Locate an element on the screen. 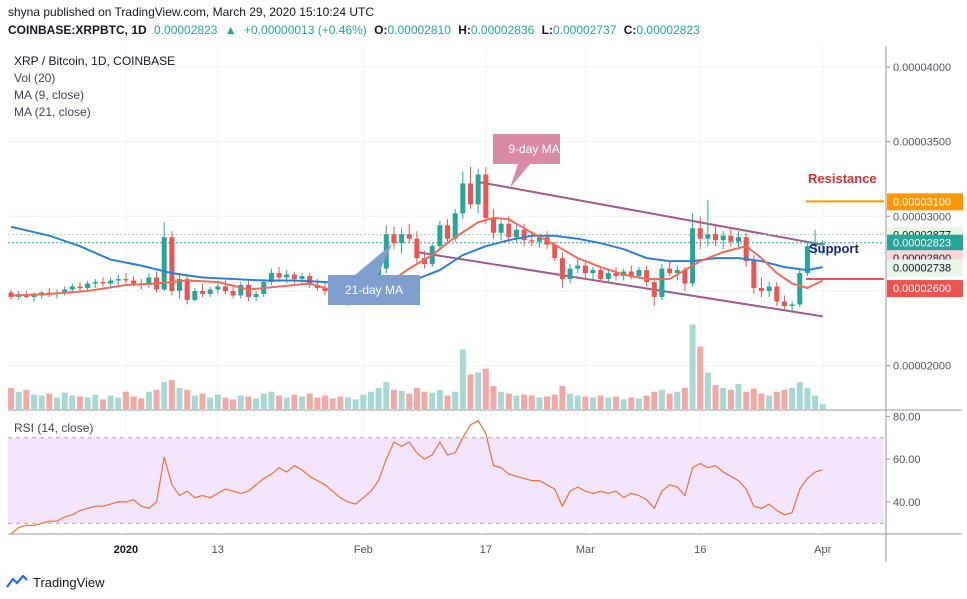 The width and height of the screenshot is (967, 599). high-label: H: is located at coordinates (464, 30).